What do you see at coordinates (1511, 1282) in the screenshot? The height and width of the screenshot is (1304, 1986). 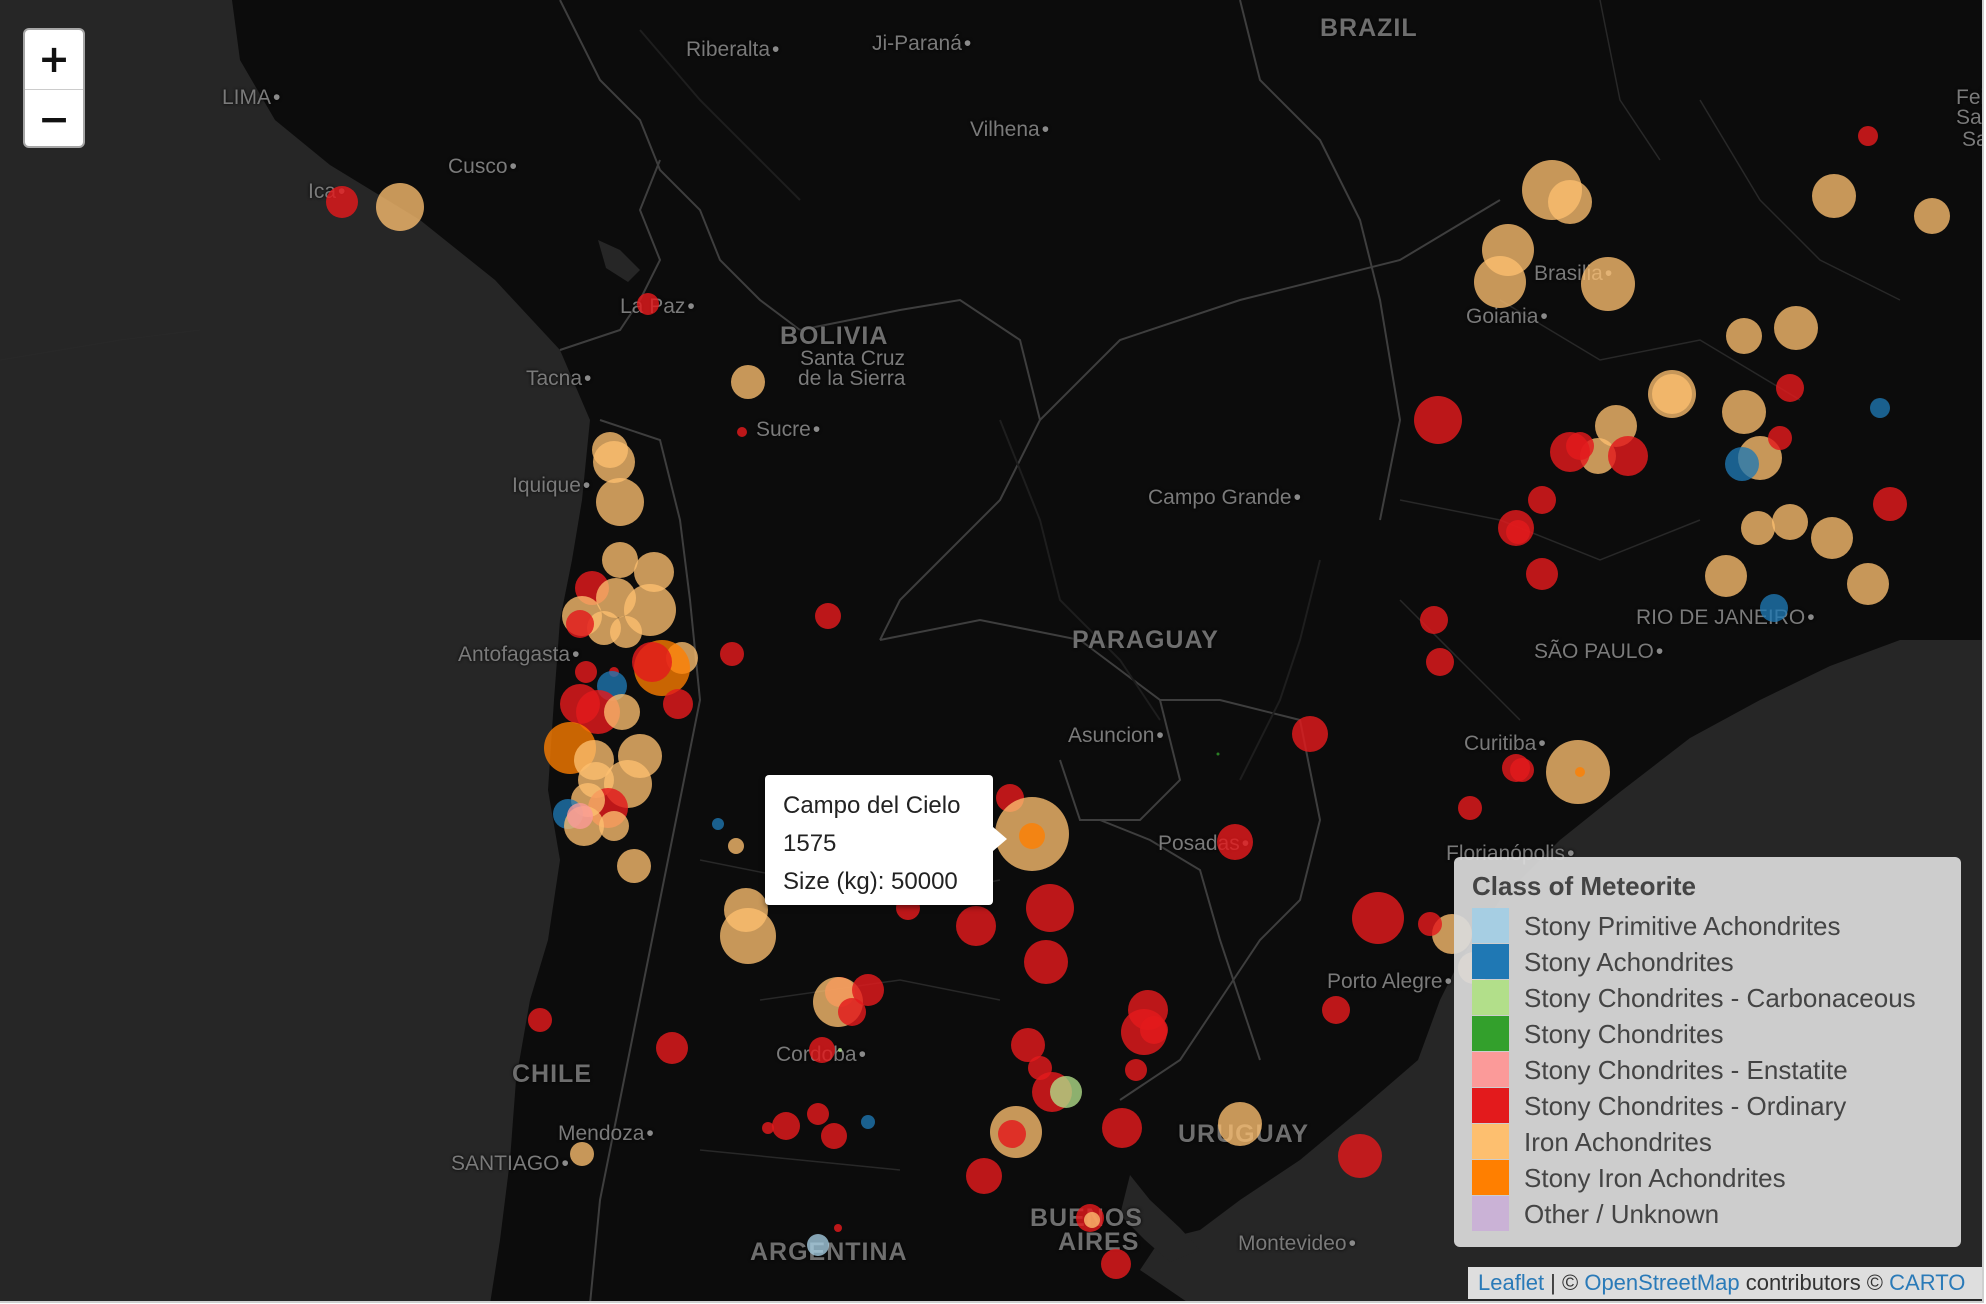 I see `leaflet-link: Leaflet` at bounding box center [1511, 1282].